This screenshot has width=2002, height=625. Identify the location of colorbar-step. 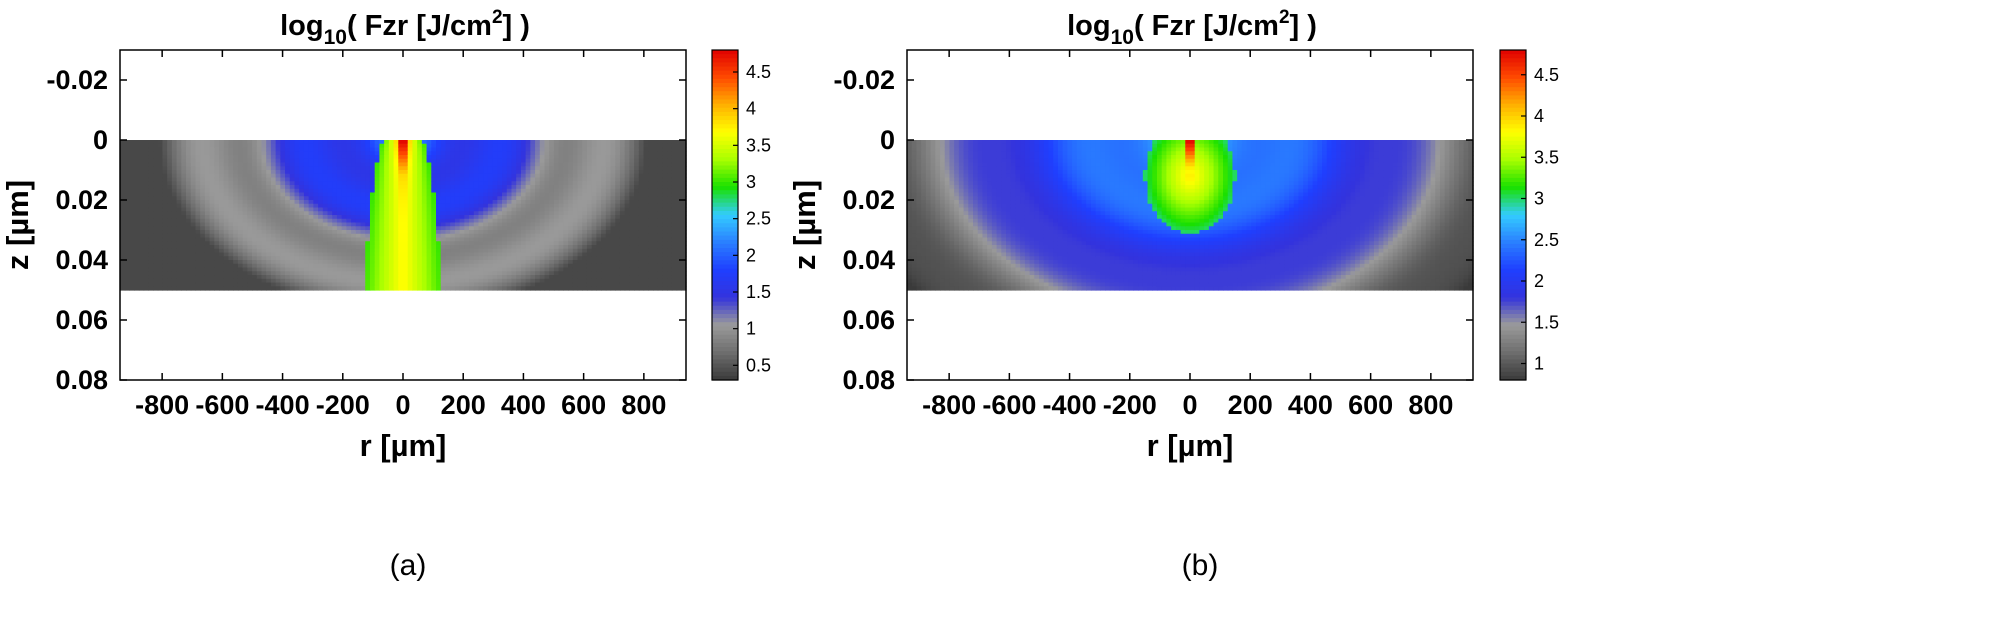
(725, 209).